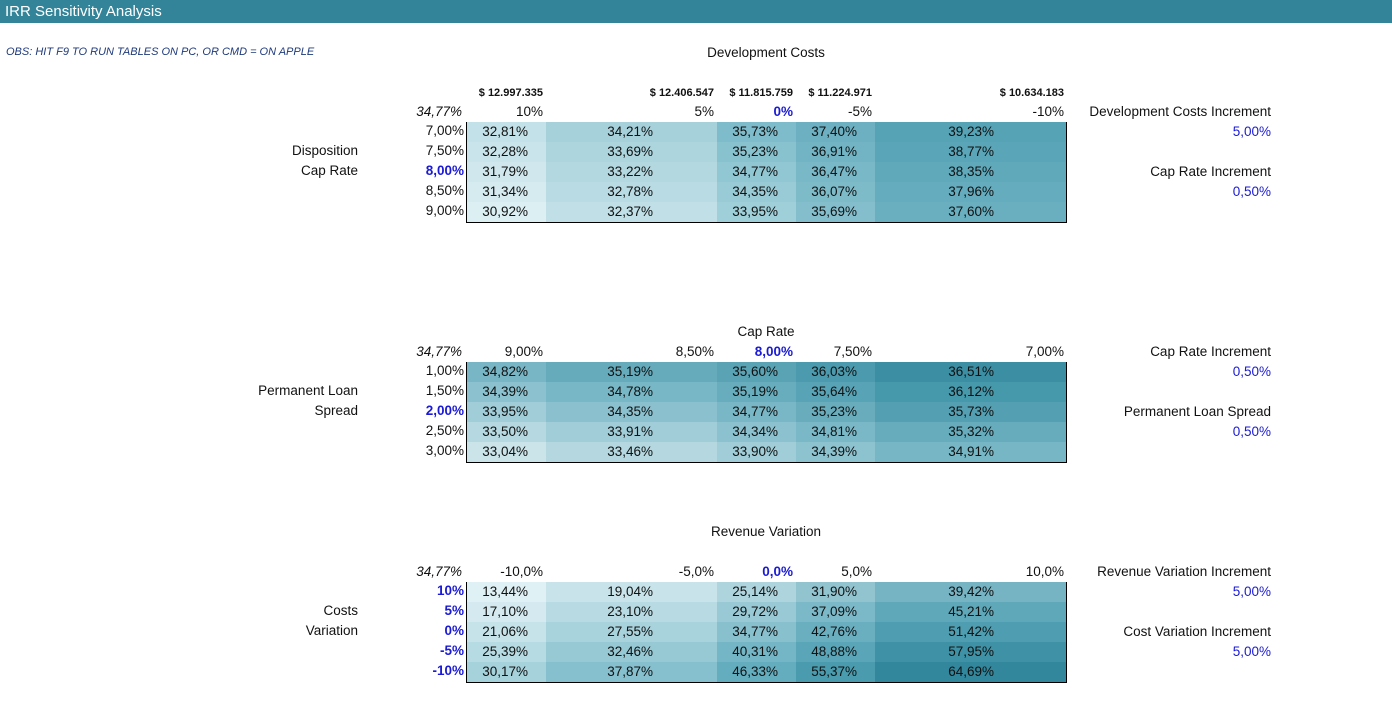  I want to click on irr-cell: 37,40%, so click(835, 132).